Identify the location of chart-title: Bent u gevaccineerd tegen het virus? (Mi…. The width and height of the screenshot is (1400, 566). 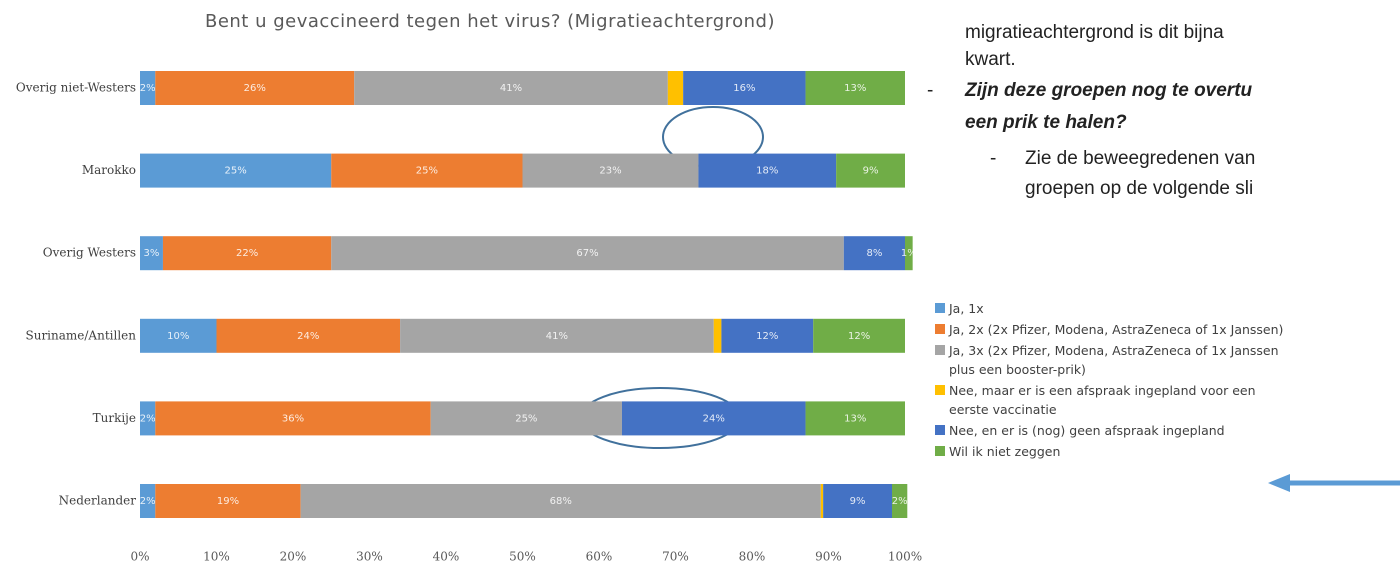
(490, 21).